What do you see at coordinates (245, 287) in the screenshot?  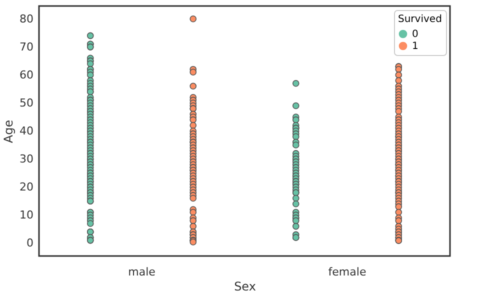 I see `x-axis-title: Sex` at bounding box center [245, 287].